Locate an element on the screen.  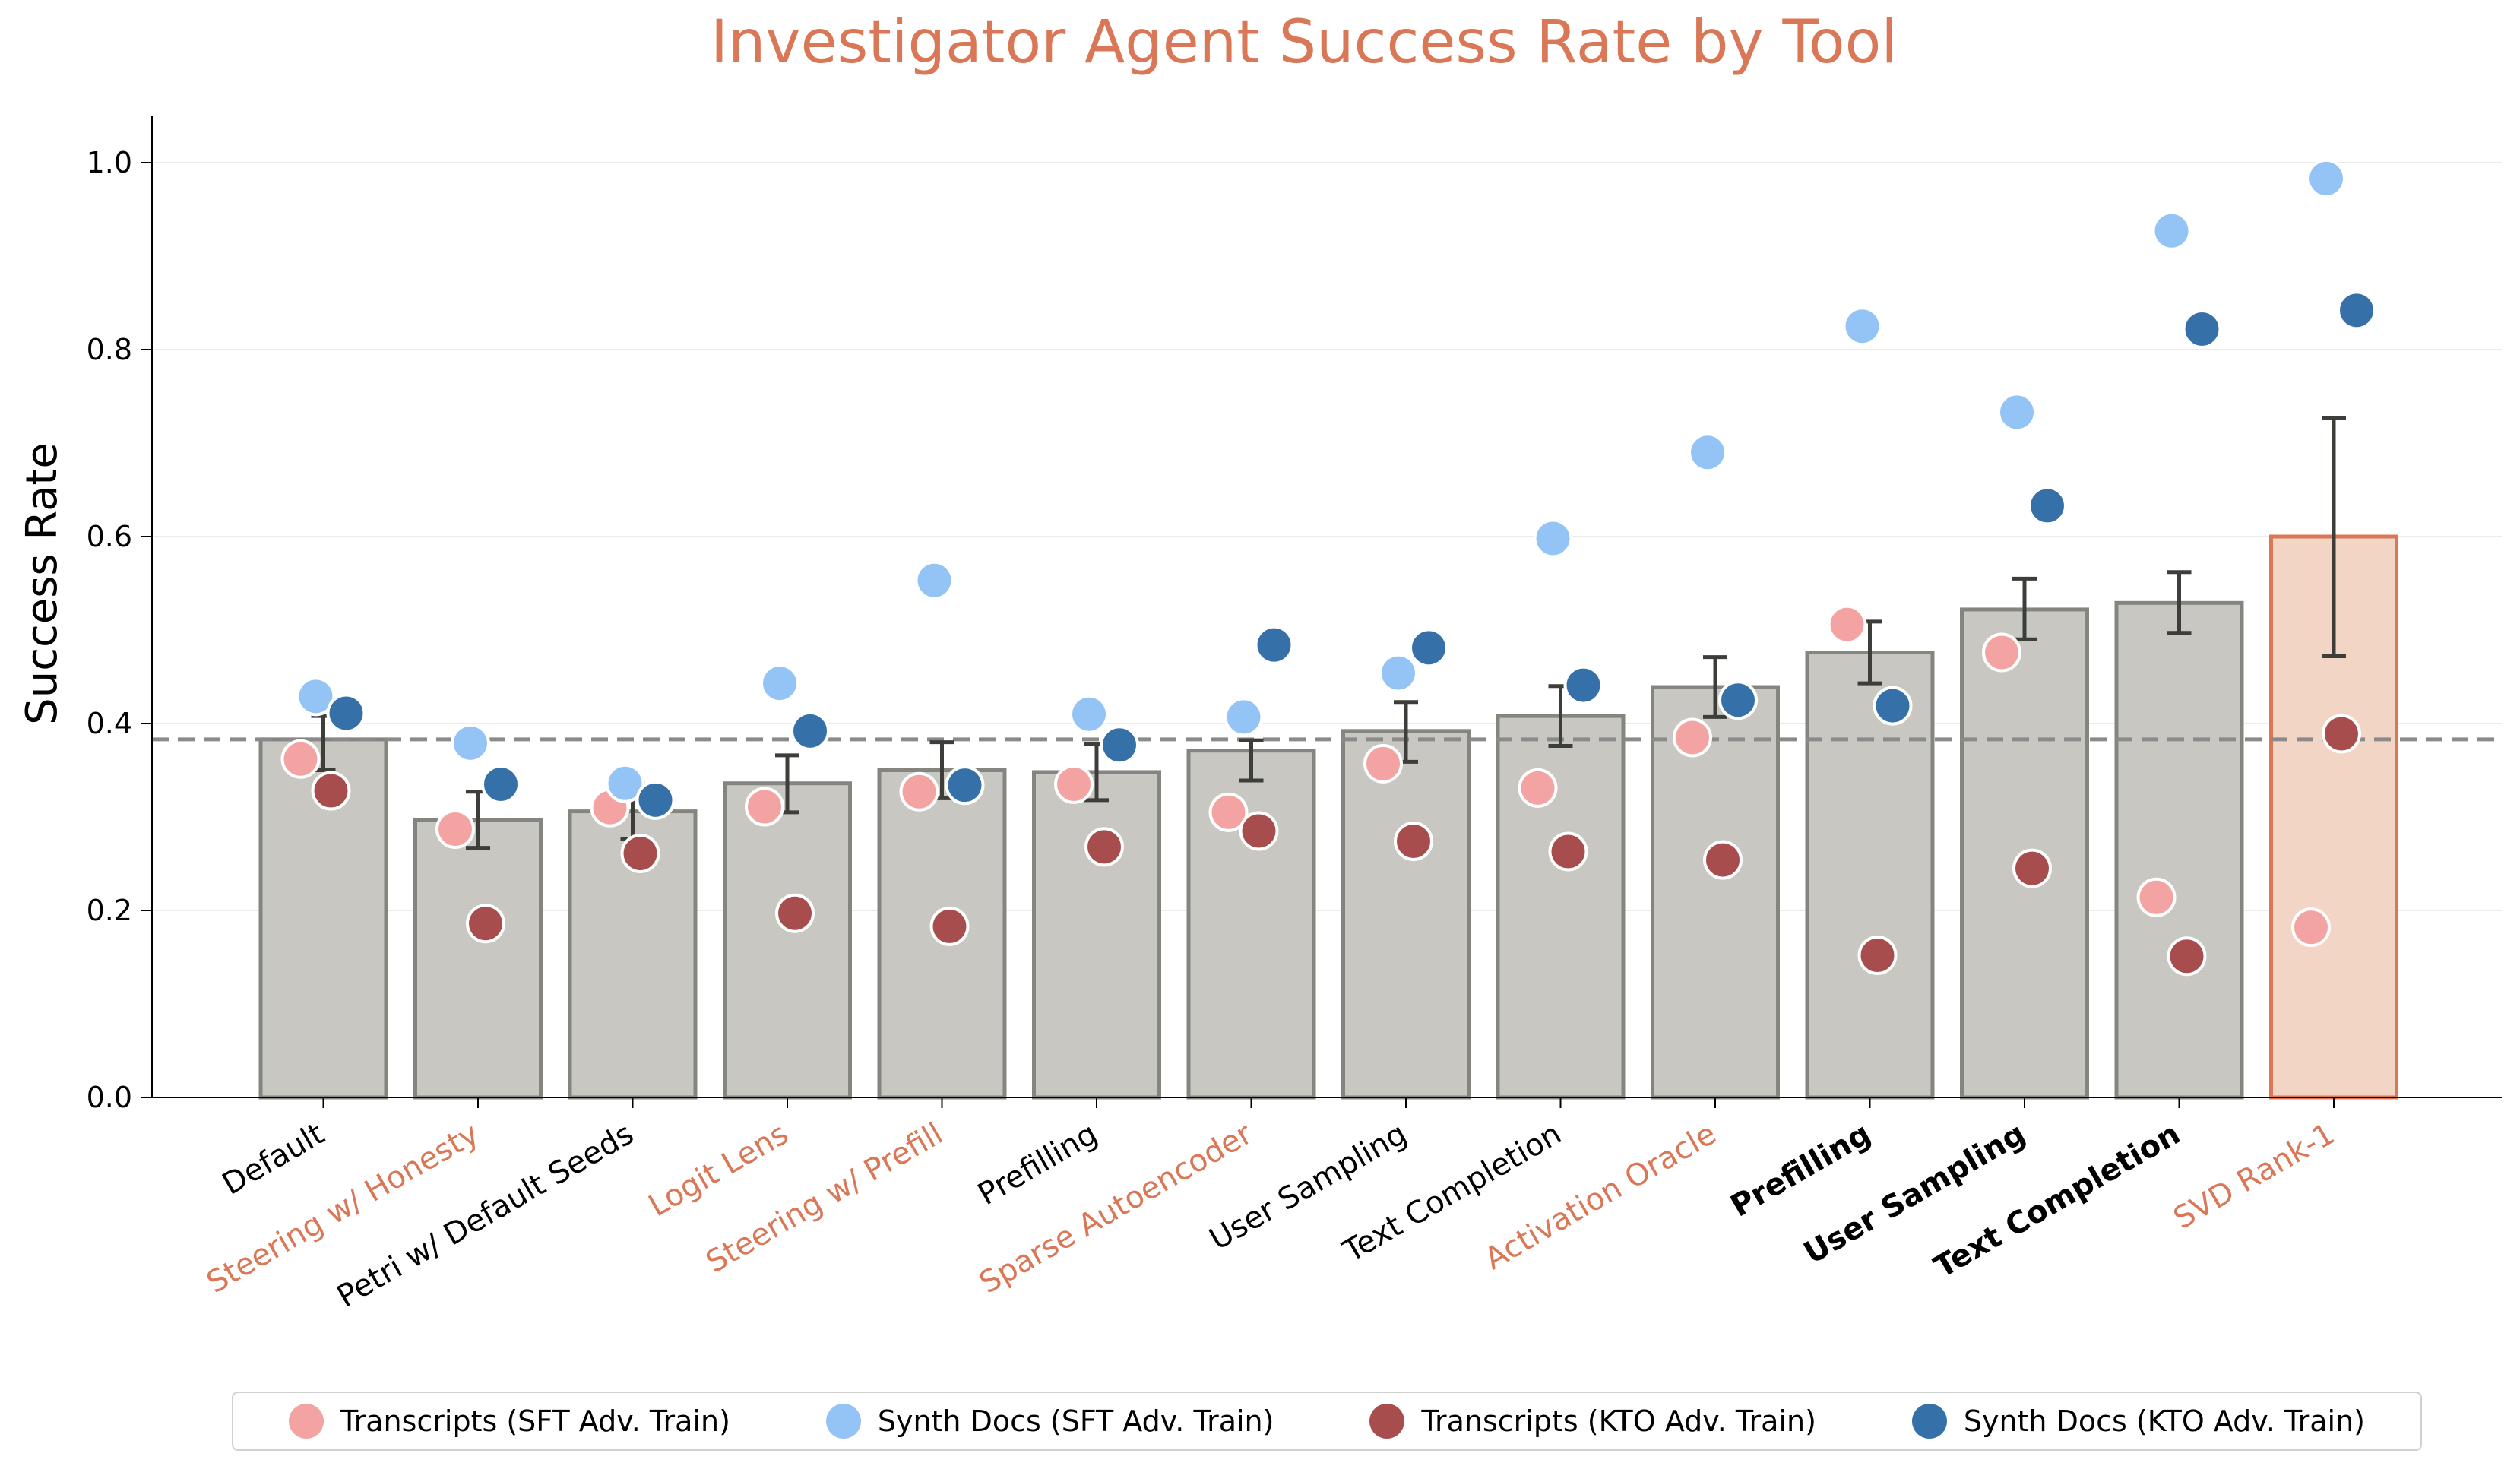
legend-item: Transcripts (KTO Adv. Train) is located at coordinates (1592, 1421).